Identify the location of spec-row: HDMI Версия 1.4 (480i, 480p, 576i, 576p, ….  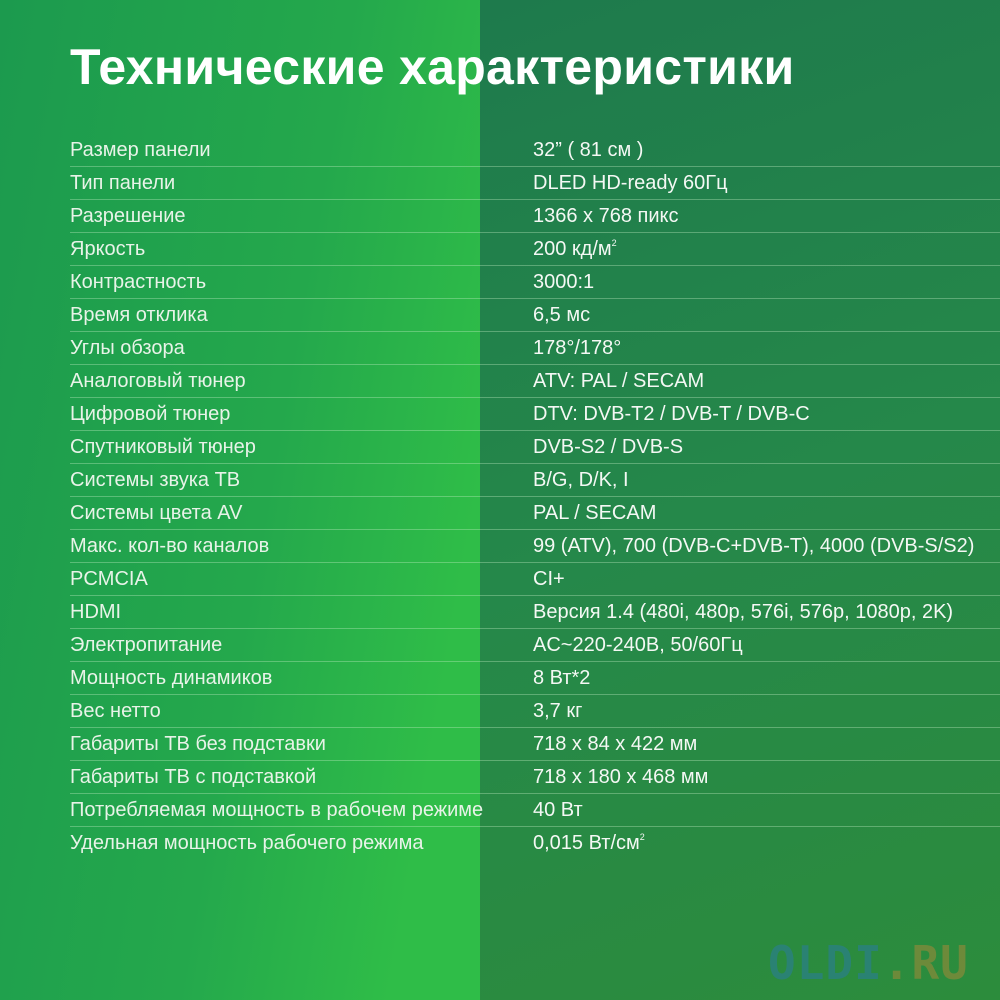
(535, 612).